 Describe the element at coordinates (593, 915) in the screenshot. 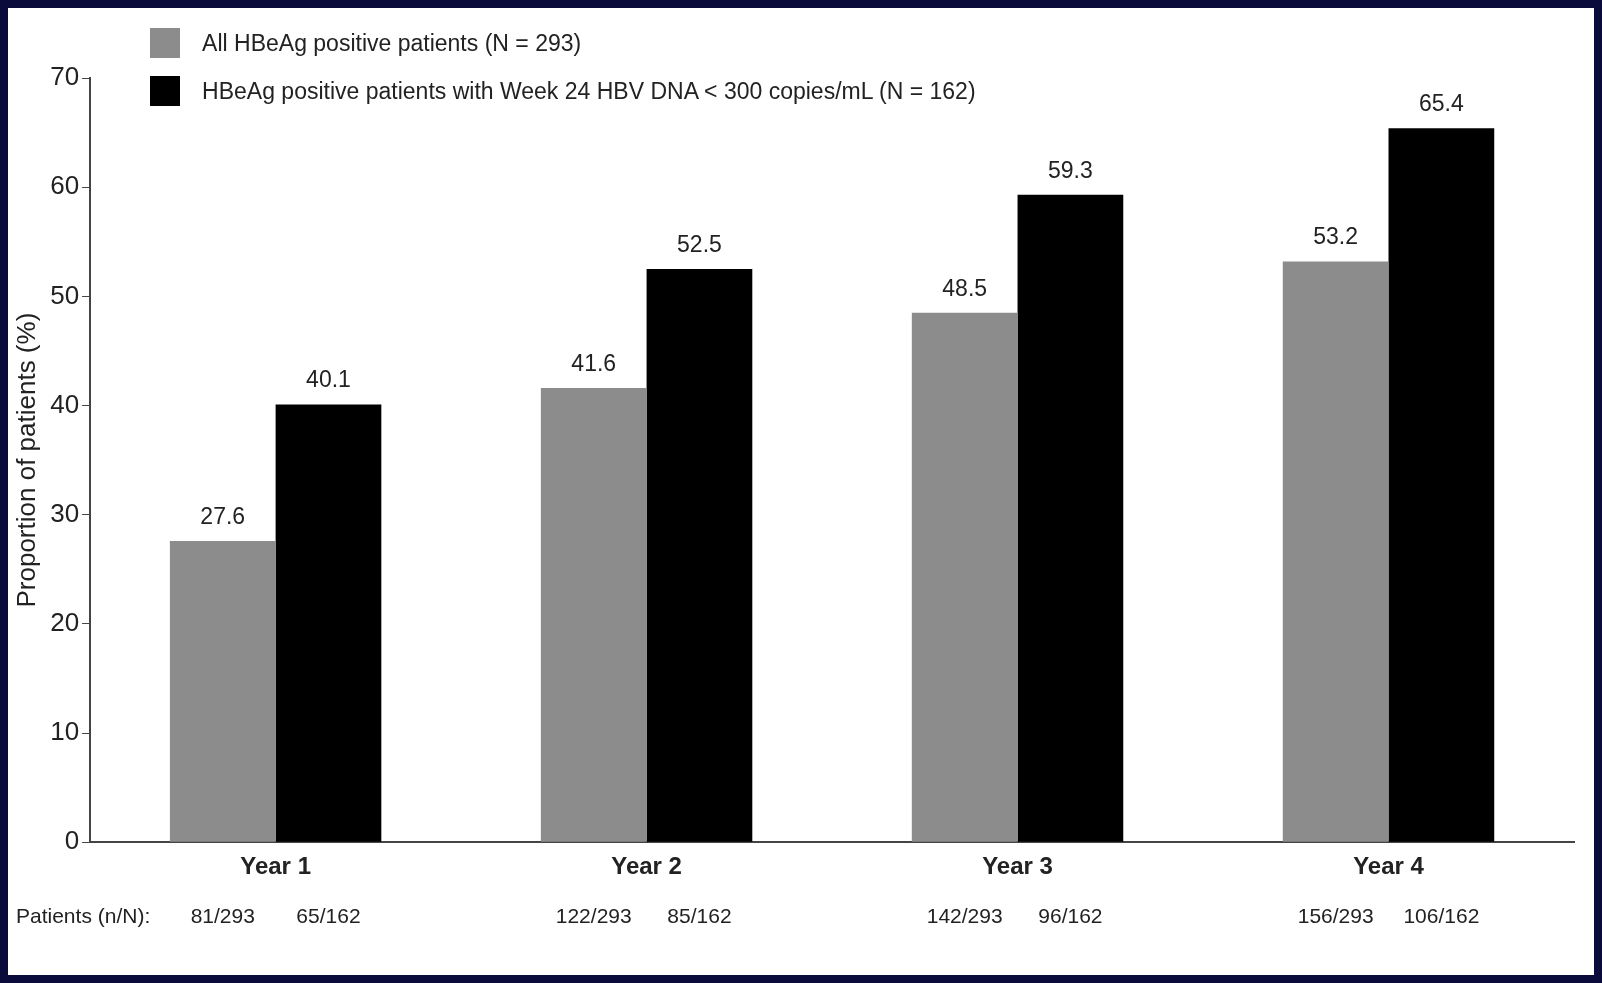

I see `text: 122/293` at that location.